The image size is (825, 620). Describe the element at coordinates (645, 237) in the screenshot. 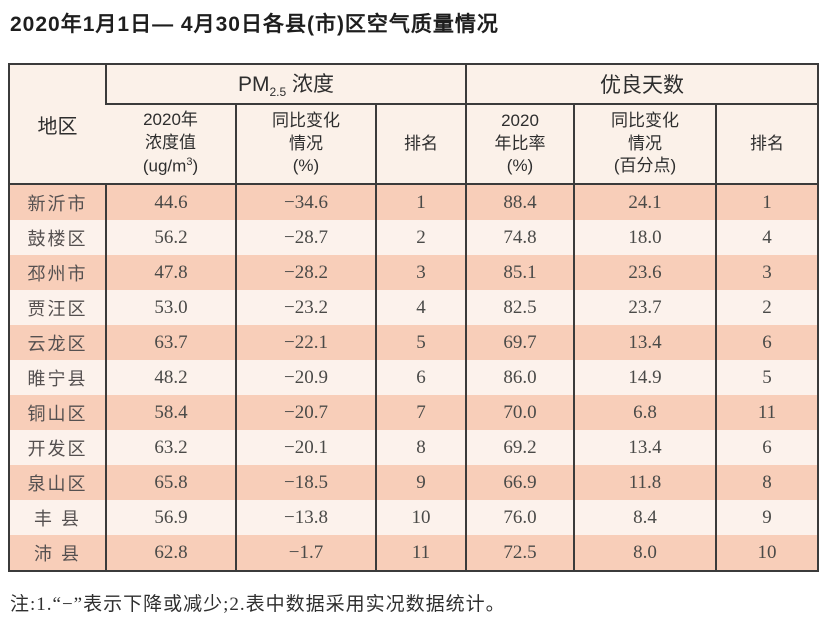

I see `cell-good-change: 18.0` at that location.